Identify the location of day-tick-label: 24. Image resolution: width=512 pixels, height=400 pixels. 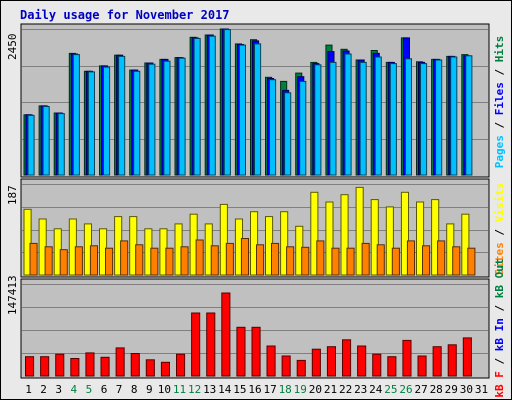
(376, 389).